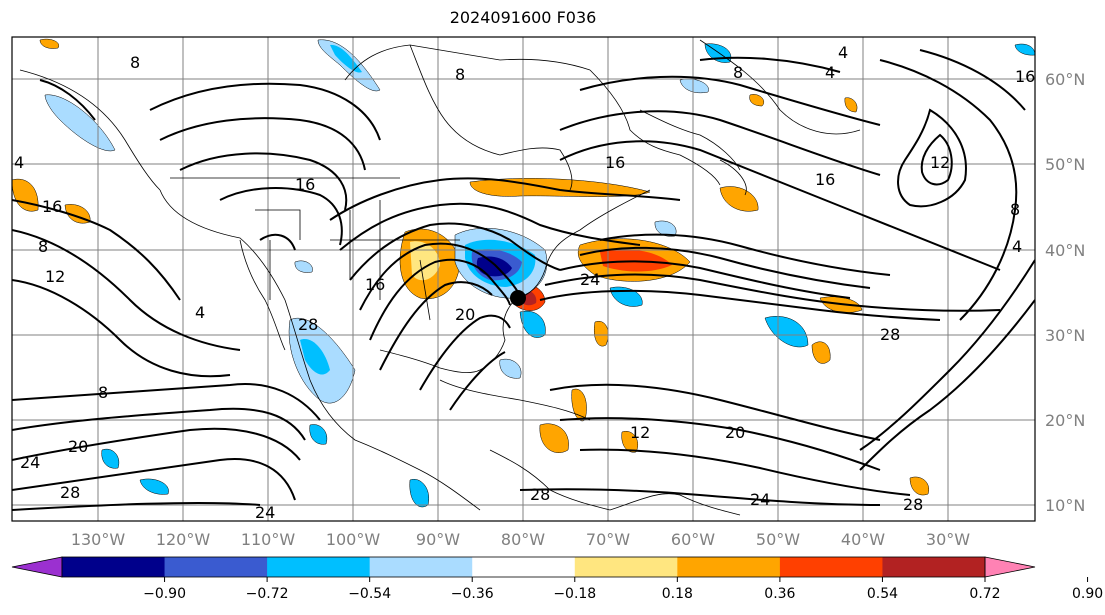 The image size is (1105, 615). I want to click on lon-label: 110°W, so click(268, 539).